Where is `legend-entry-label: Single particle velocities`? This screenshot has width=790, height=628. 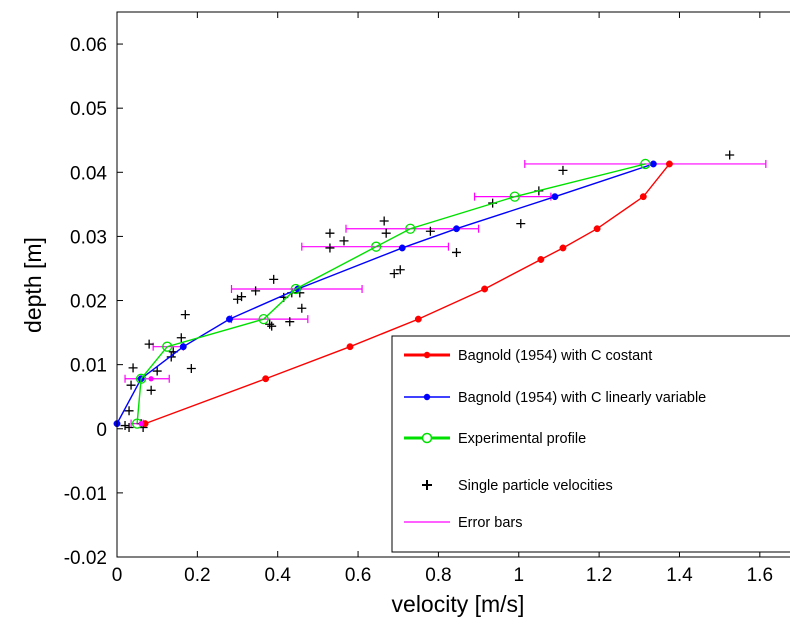
legend-entry-label: Single particle velocities is located at coordinates (535, 486).